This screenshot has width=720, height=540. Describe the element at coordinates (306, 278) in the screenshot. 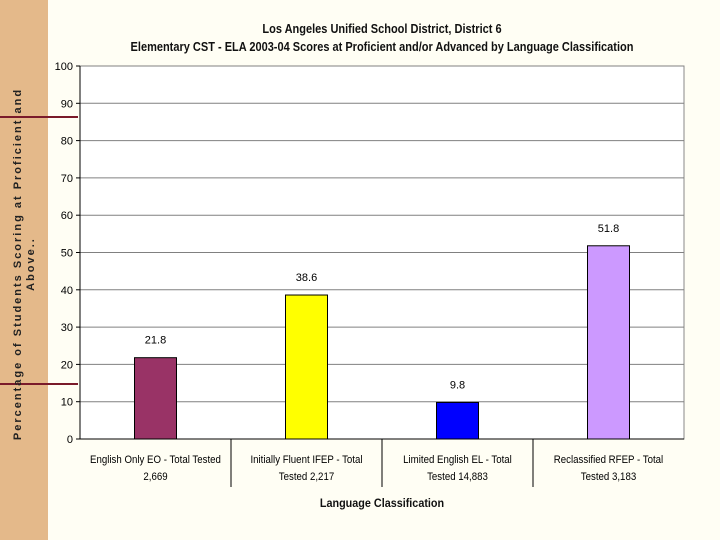

I see `data-label: 38.6` at that location.